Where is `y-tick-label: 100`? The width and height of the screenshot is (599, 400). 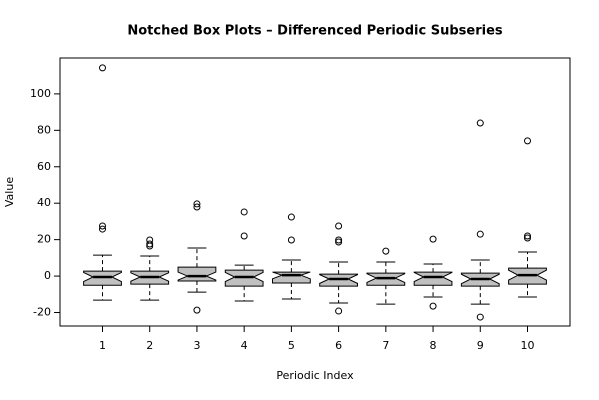
y-tick-label: 100 is located at coordinates (40, 93).